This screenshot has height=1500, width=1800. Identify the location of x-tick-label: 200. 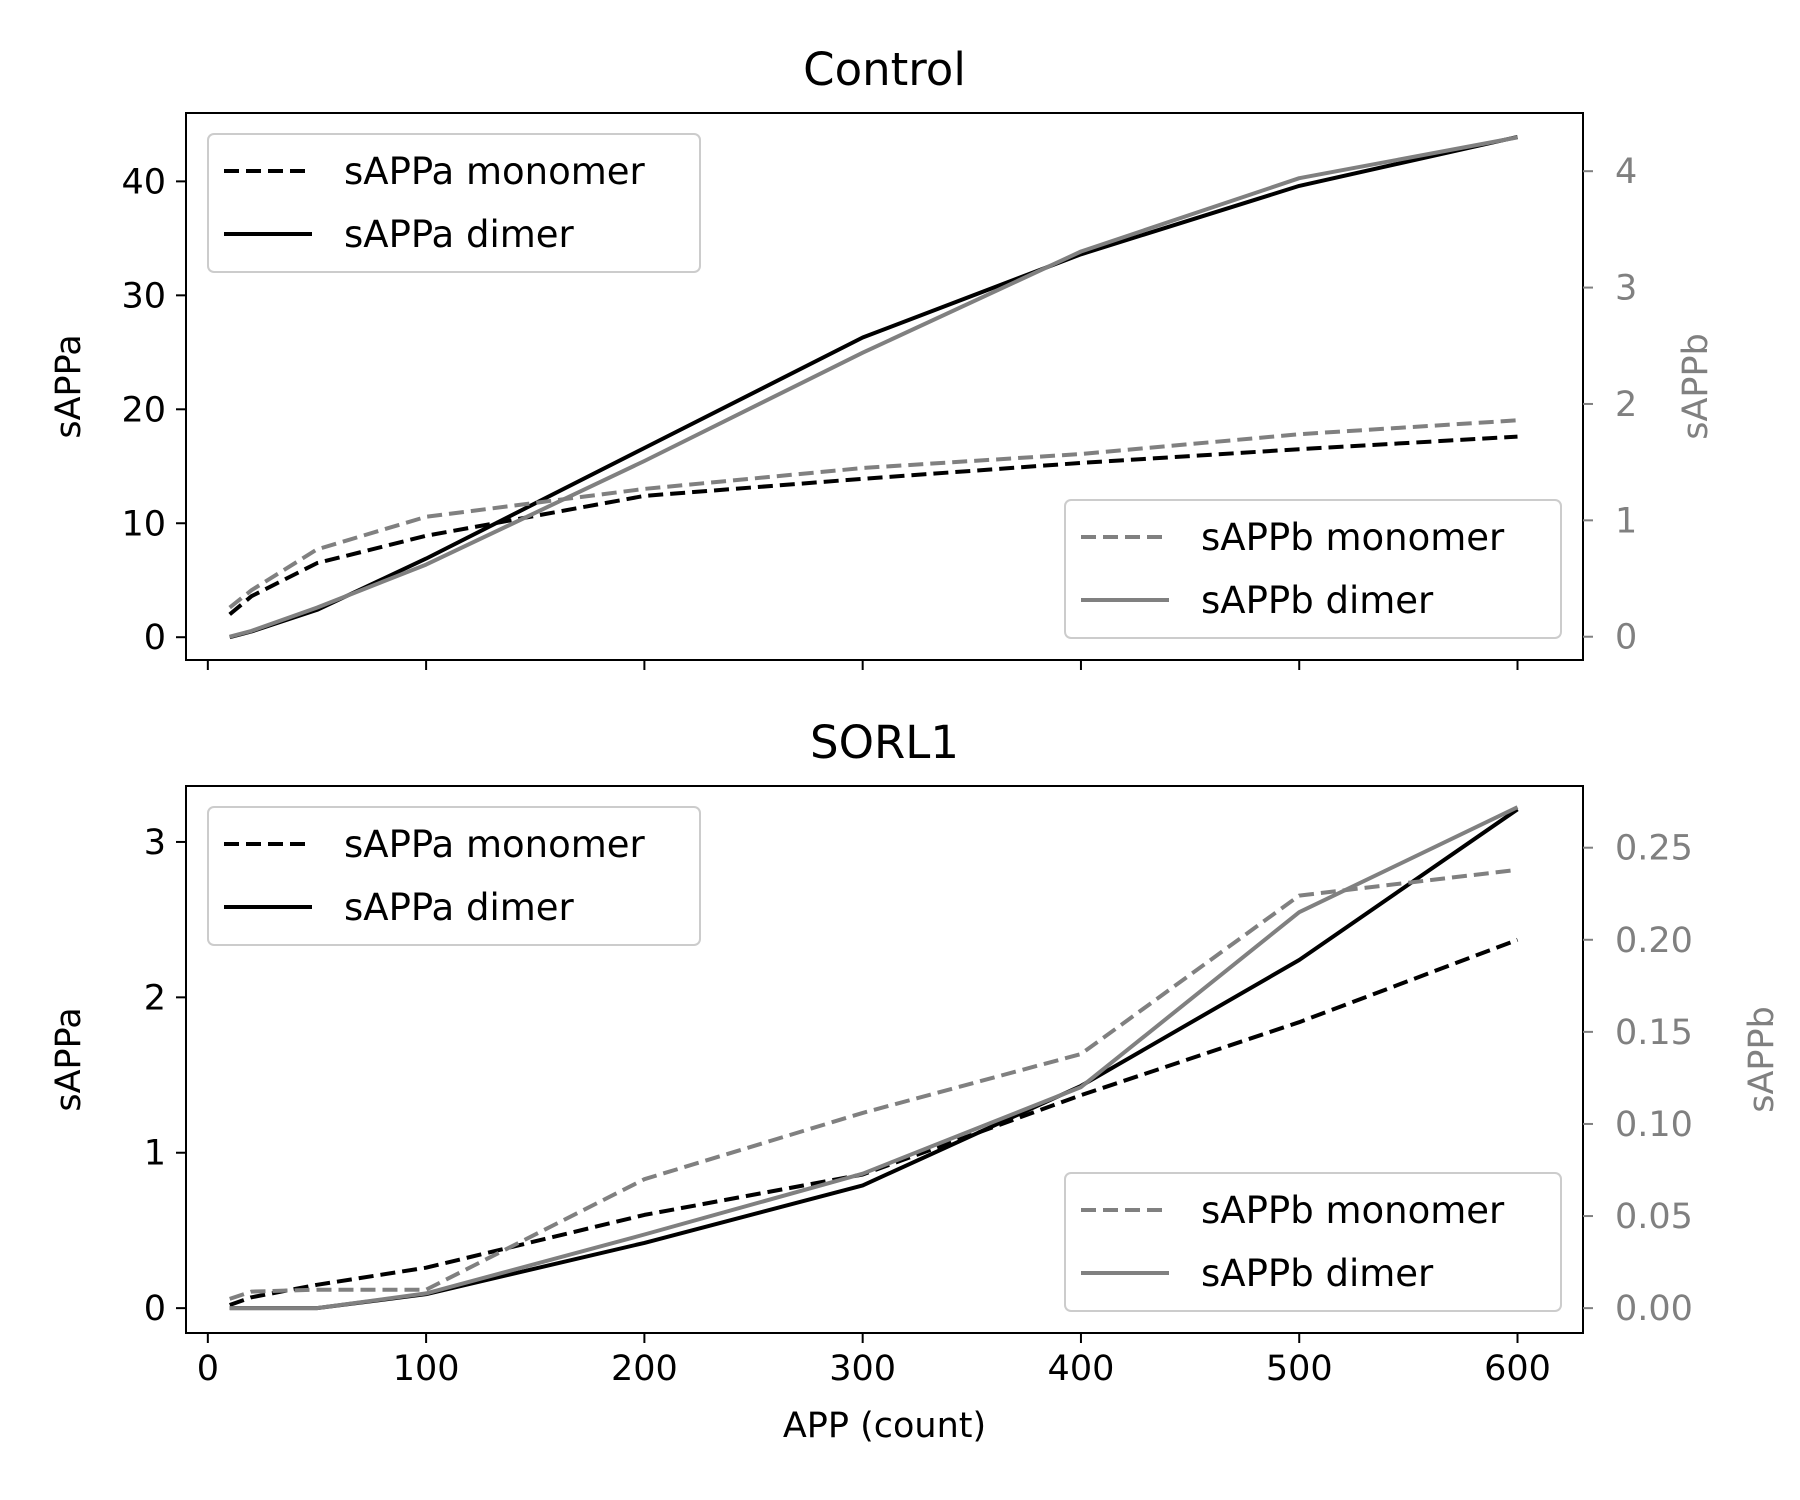
(644, 1369).